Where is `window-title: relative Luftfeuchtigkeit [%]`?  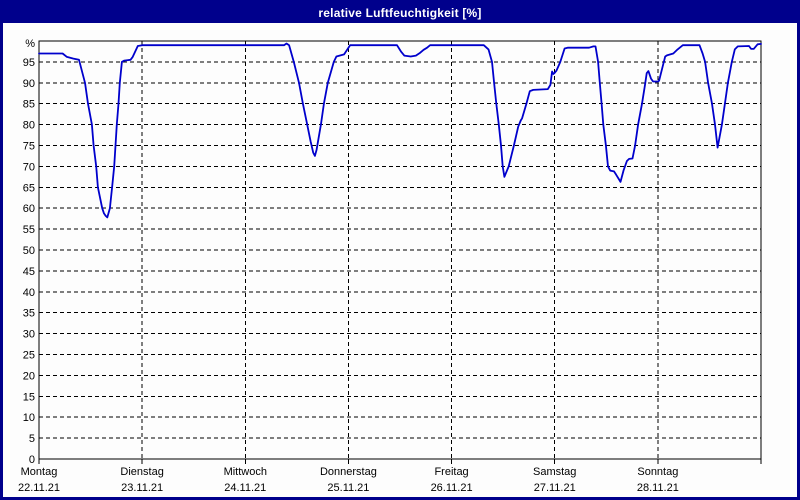 window-title: relative Luftfeuchtigkeit [%] is located at coordinates (400, 13).